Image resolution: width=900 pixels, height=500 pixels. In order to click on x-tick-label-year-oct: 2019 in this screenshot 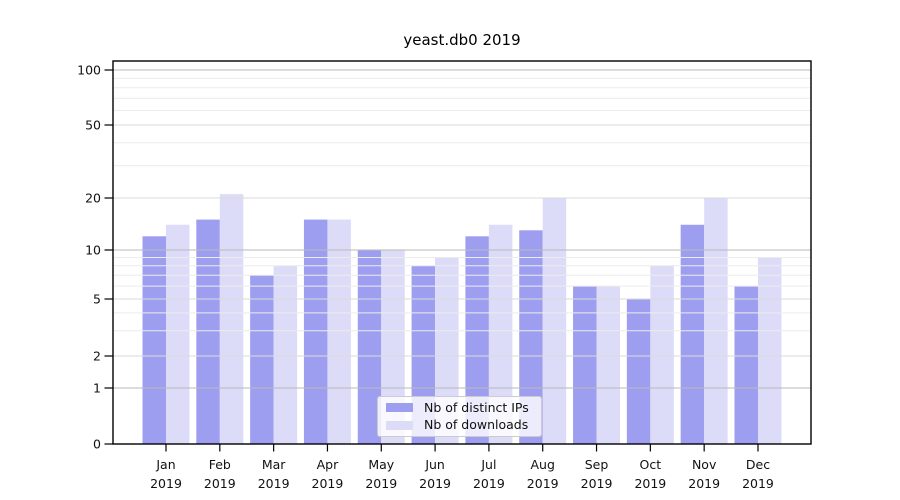, I will do `click(650, 483)`.